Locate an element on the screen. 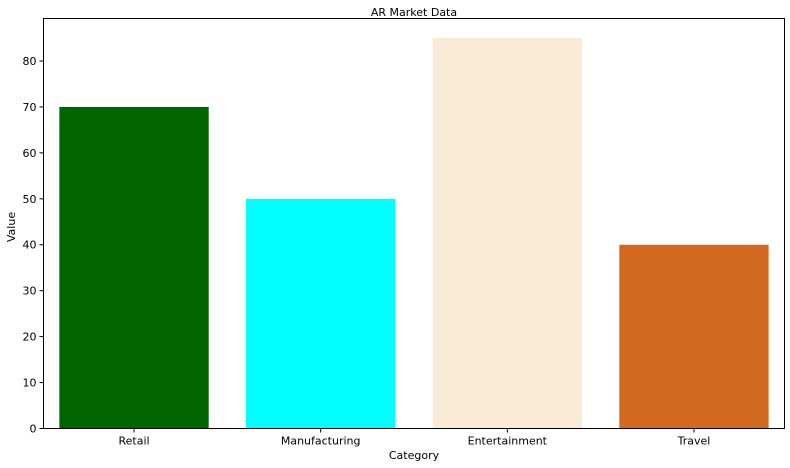 The height and width of the screenshot is (468, 790). y-tick-label: 80 is located at coordinates (30, 61).